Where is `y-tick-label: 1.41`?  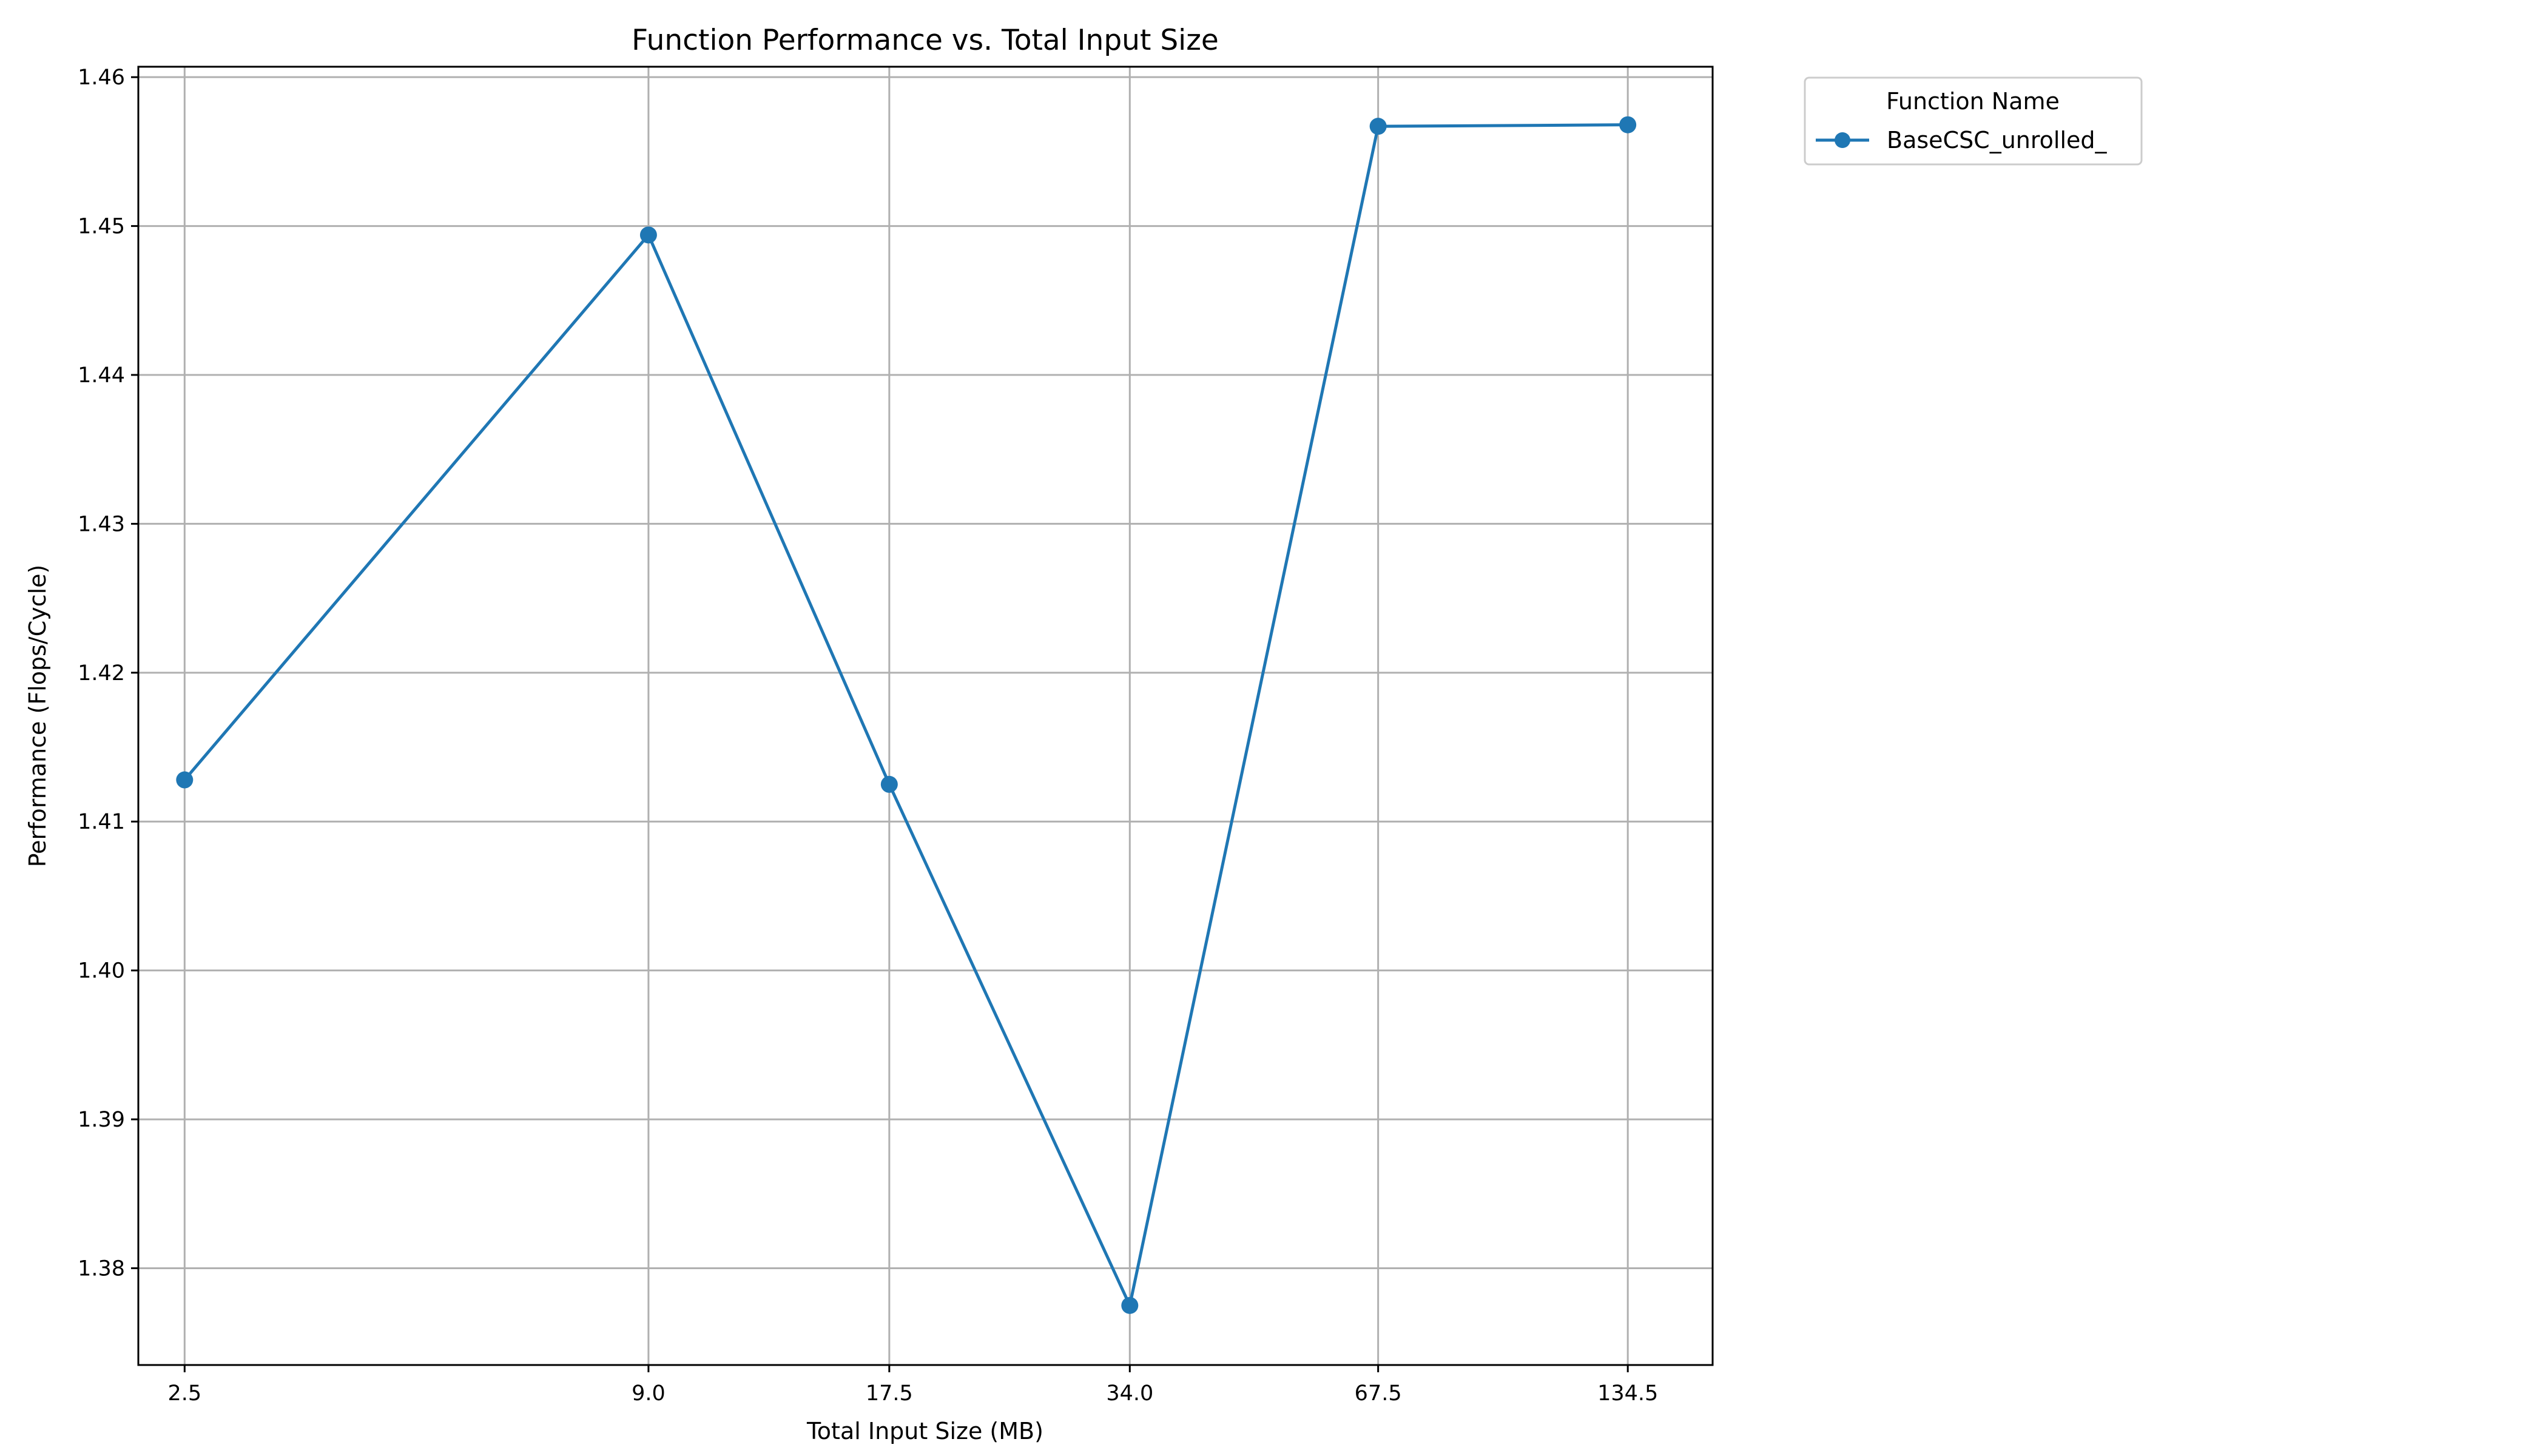 y-tick-label: 1.41 is located at coordinates (101, 822).